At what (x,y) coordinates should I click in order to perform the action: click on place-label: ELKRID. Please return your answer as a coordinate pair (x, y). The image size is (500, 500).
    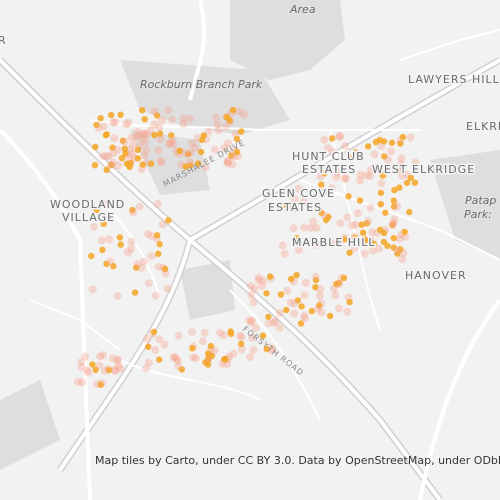
    Looking at the image, I should click on (483, 126).